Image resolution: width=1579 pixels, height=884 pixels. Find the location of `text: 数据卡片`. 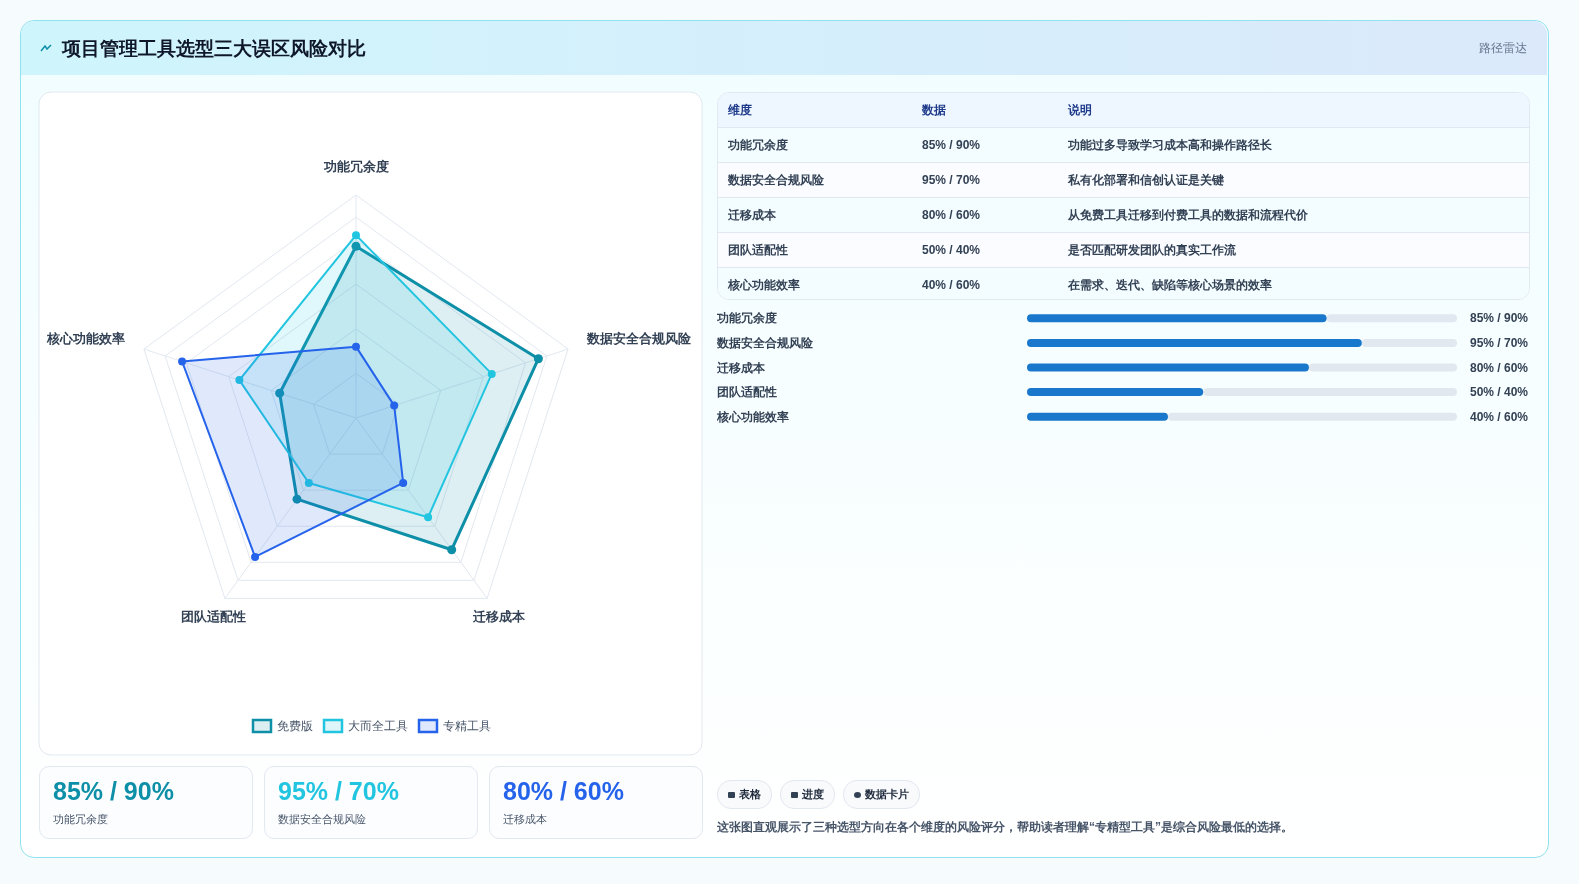

text: 数据卡片 is located at coordinates (887, 794).